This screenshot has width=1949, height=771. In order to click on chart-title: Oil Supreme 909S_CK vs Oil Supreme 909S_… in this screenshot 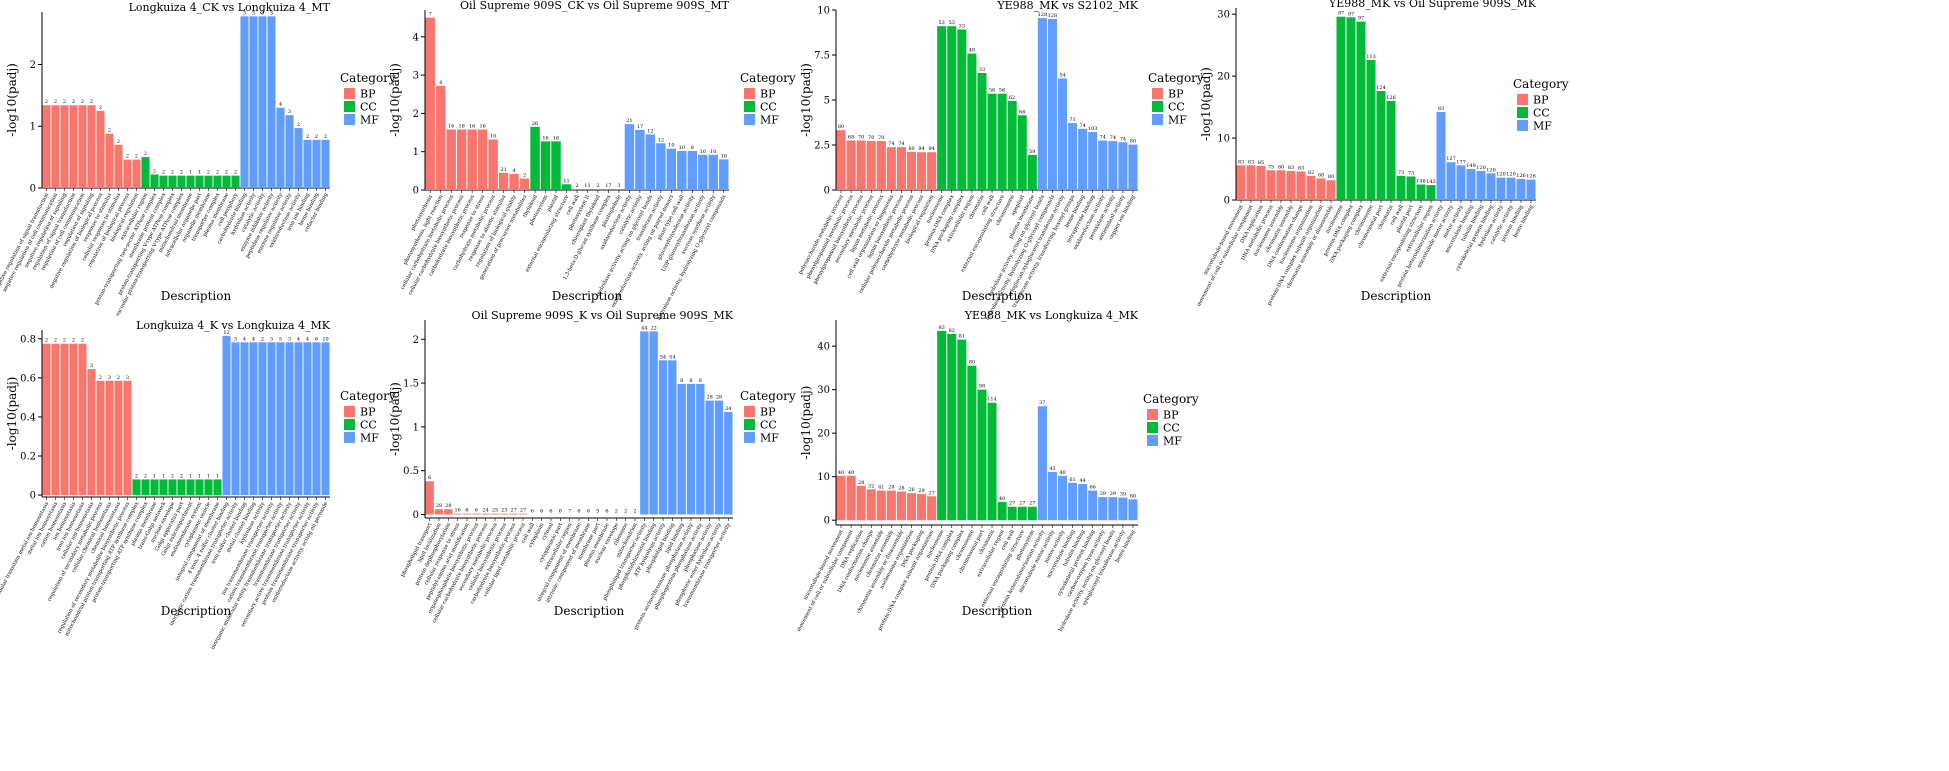, I will do `click(595, 6)`.